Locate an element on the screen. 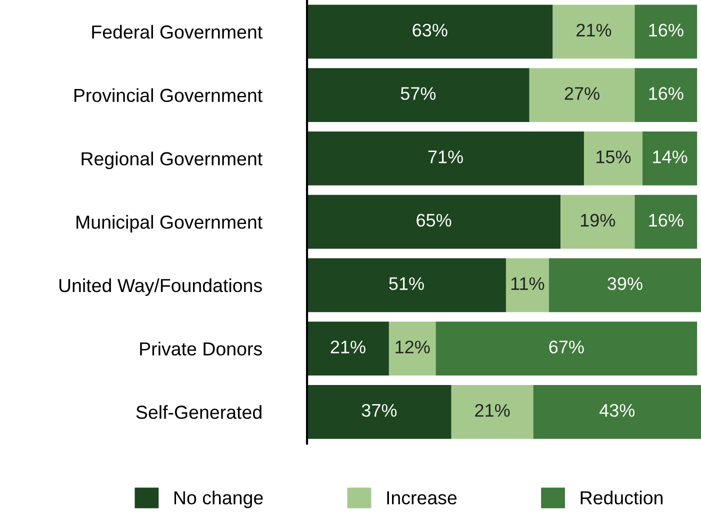  legend-label: Reduction is located at coordinates (621, 497).